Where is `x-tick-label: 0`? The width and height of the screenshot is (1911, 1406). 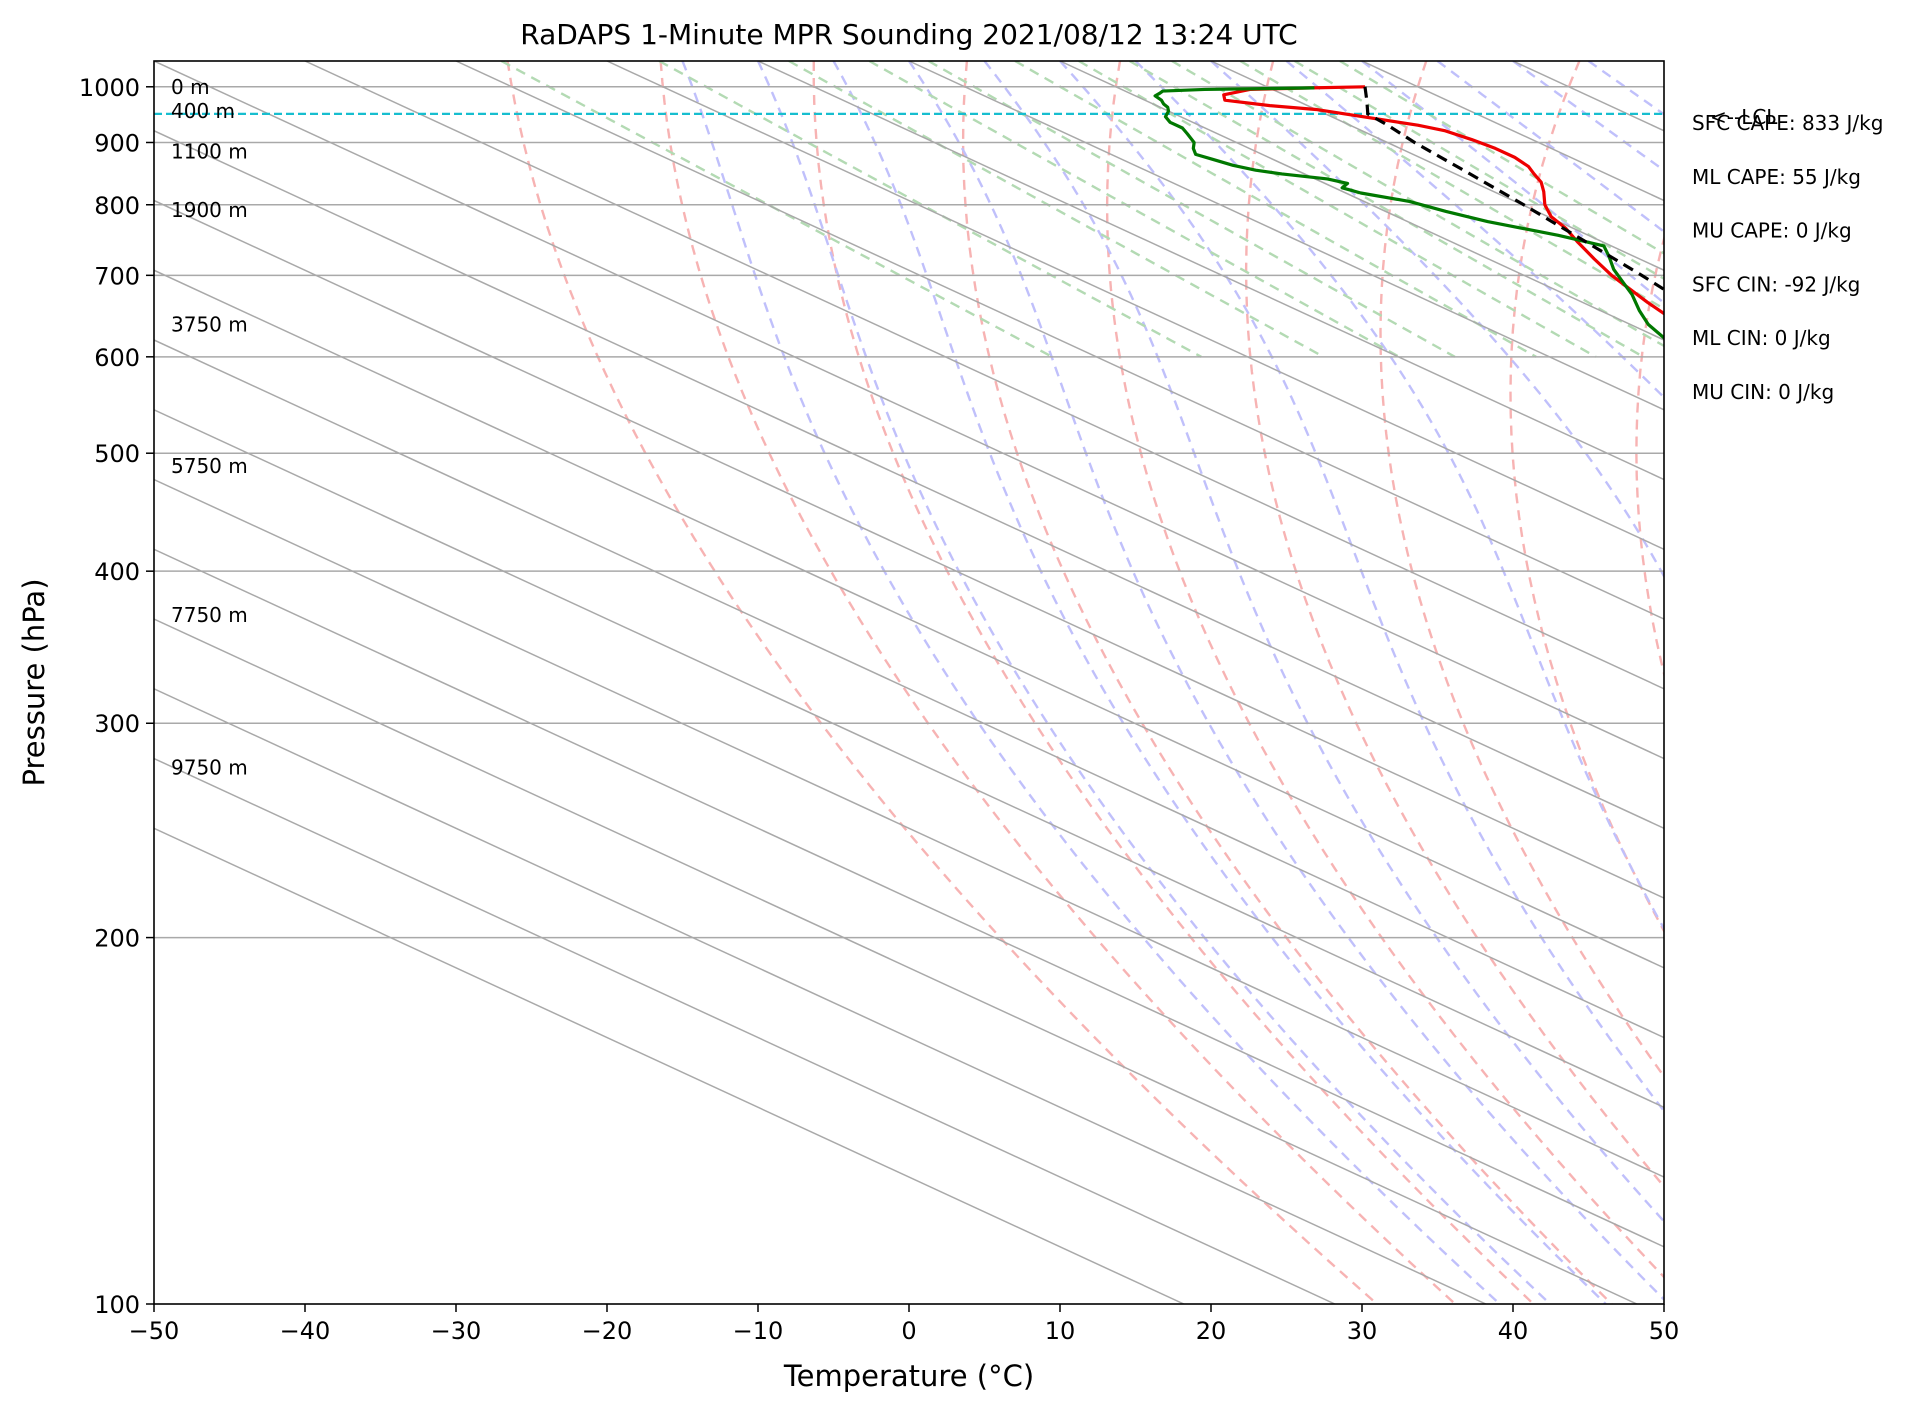
x-tick-label: 0 is located at coordinates (908, 1331).